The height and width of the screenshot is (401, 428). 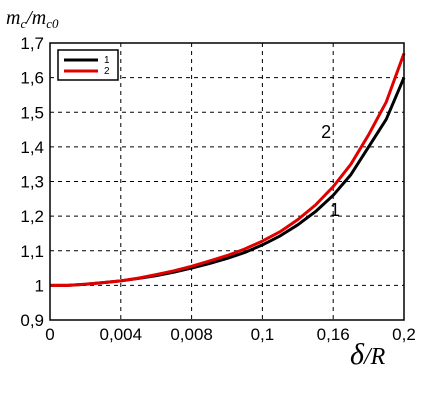 What do you see at coordinates (32, 320) in the screenshot?
I see `y-tick-label: 0,9` at bounding box center [32, 320].